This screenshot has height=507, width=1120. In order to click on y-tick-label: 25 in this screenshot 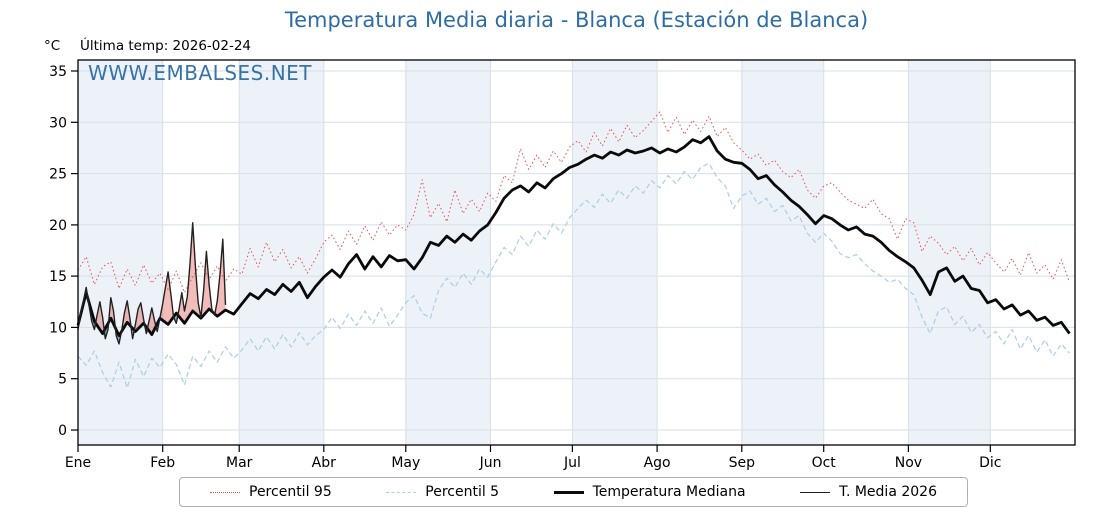, I will do `click(58, 175)`.